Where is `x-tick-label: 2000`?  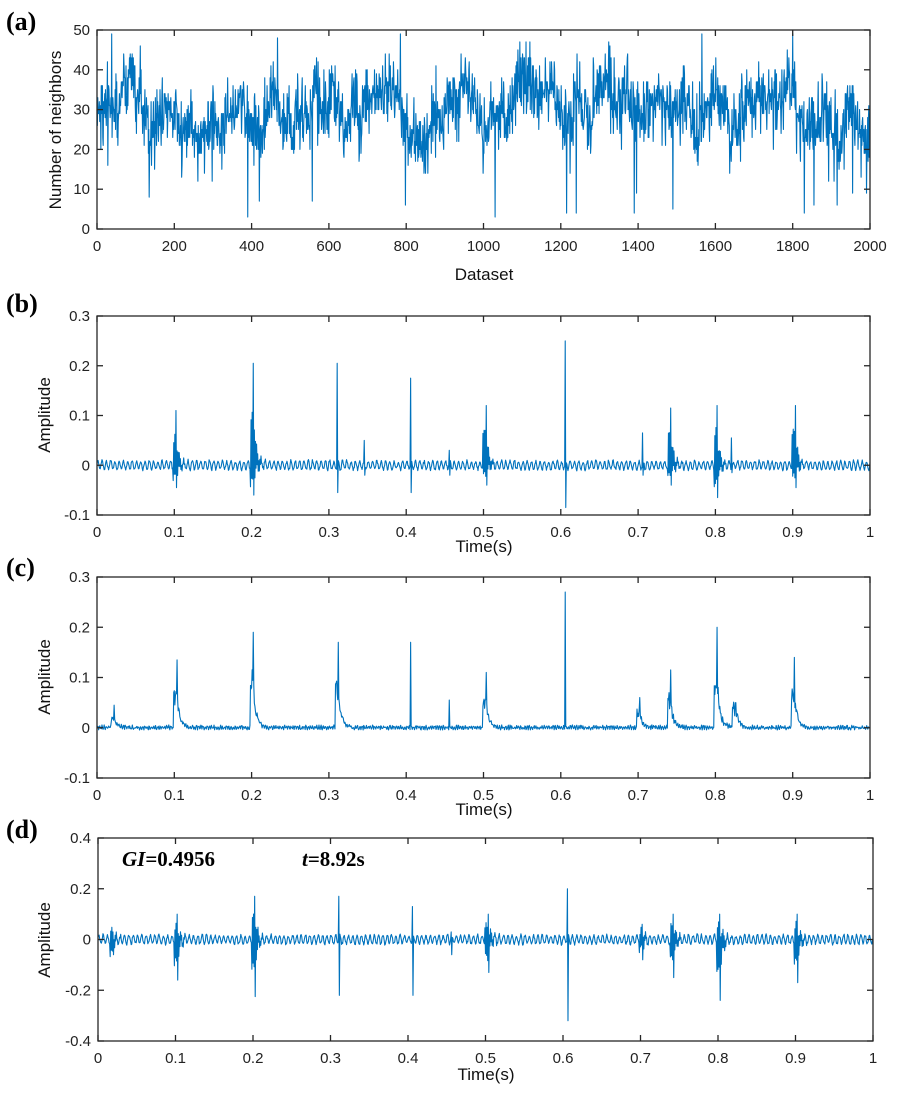 x-tick-label: 2000 is located at coordinates (869, 246).